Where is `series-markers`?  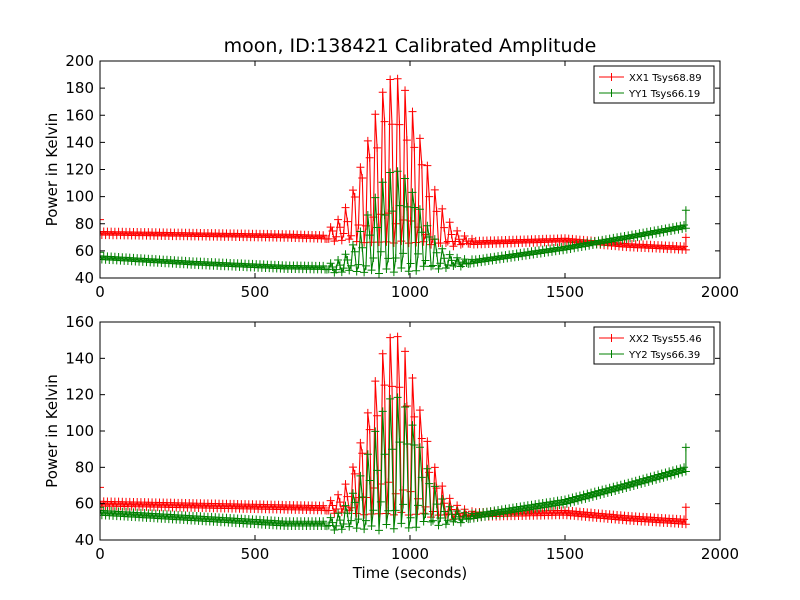 series-markers is located at coordinates (395, 222).